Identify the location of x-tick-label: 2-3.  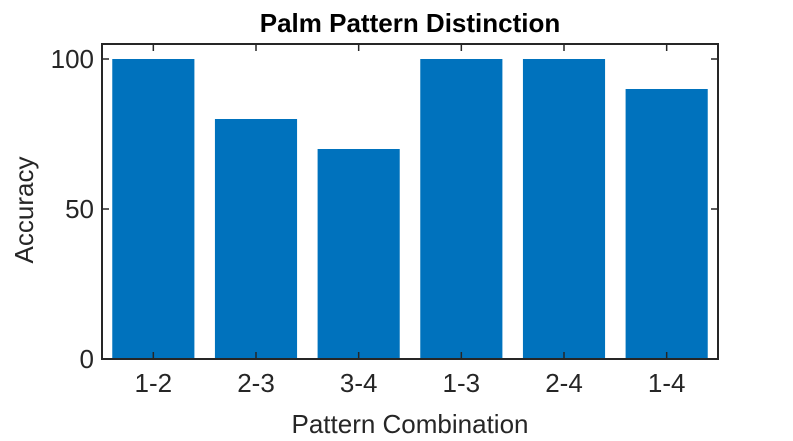
(256, 383).